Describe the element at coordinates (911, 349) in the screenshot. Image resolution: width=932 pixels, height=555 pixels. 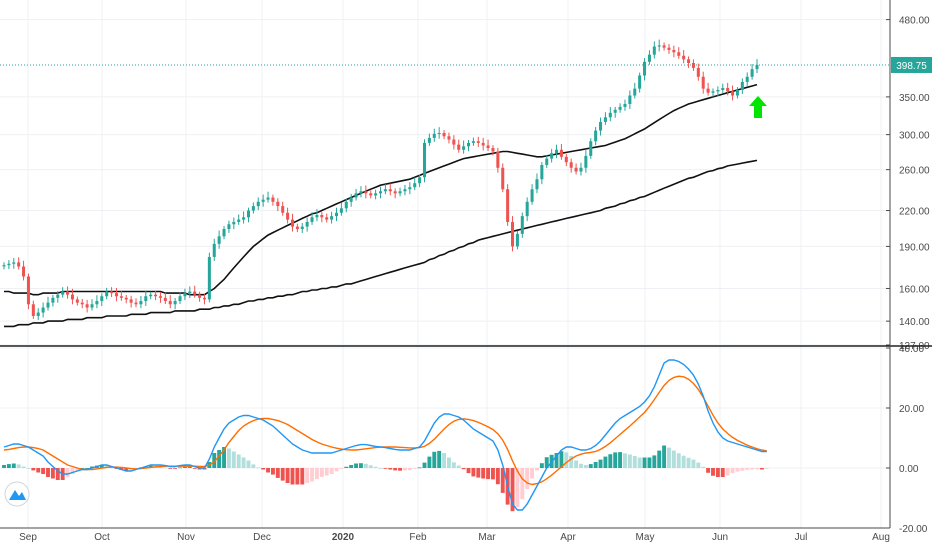
I see `macd-tick-label: 40.00` at that location.